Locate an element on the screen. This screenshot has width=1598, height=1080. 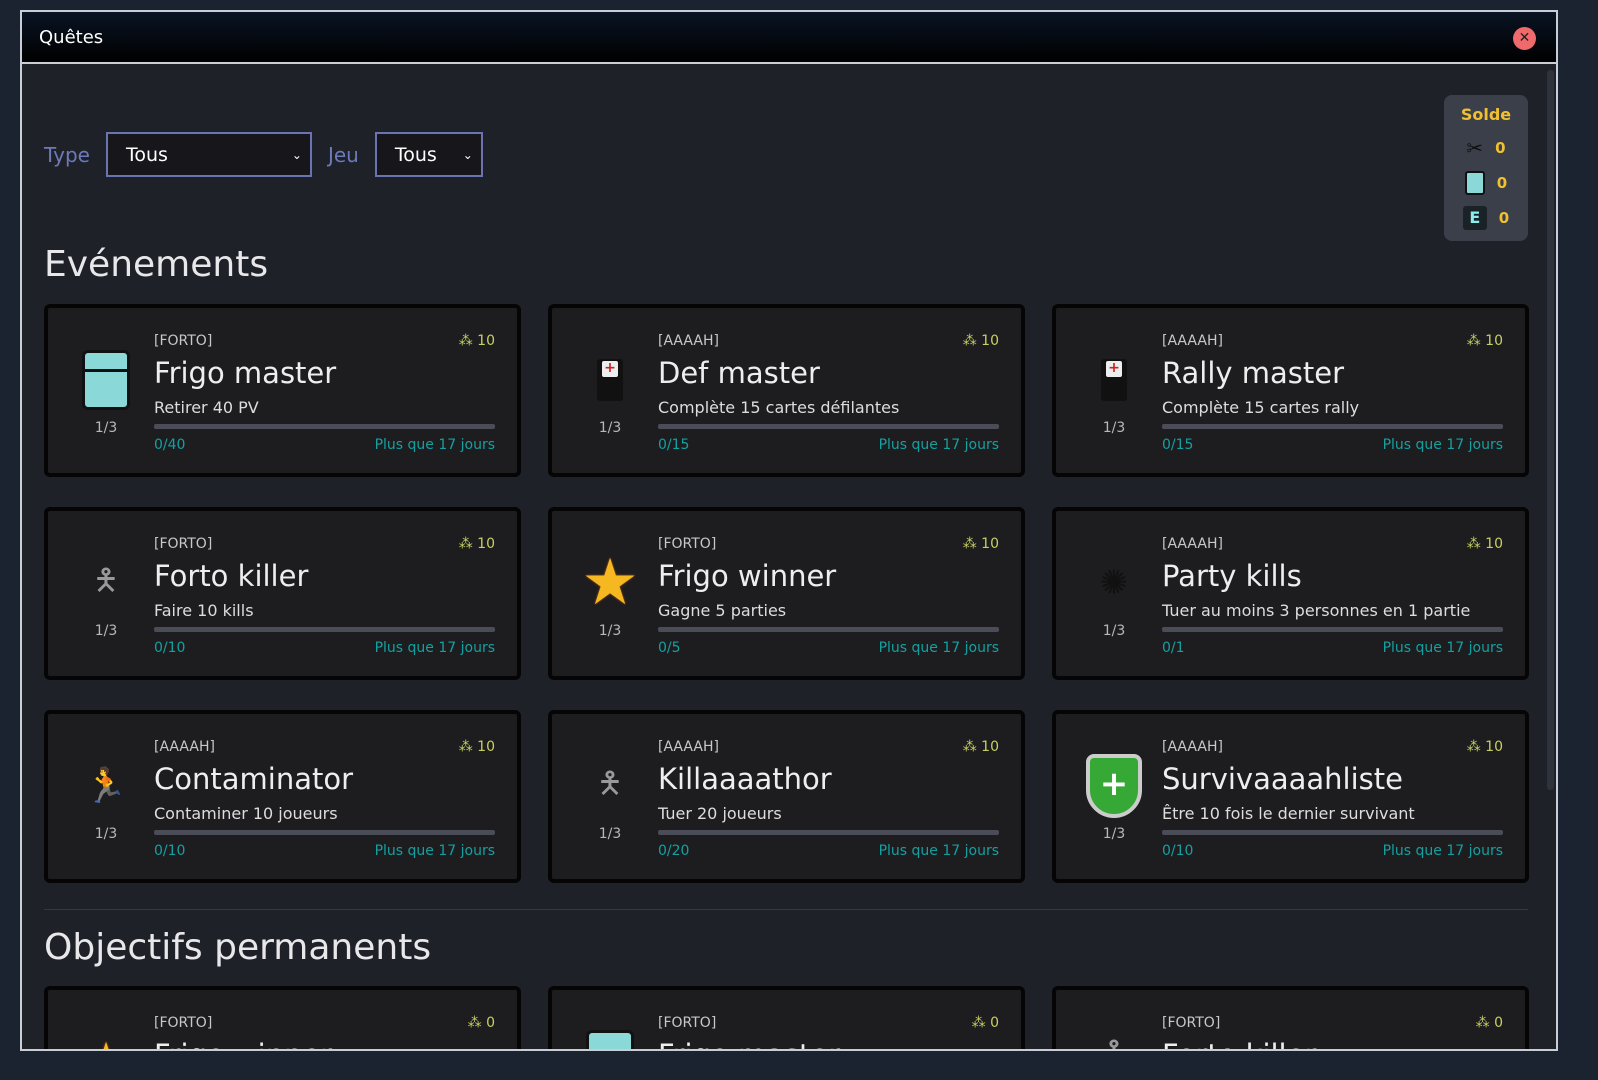
game-select-value: Tous is located at coordinates (415, 154).